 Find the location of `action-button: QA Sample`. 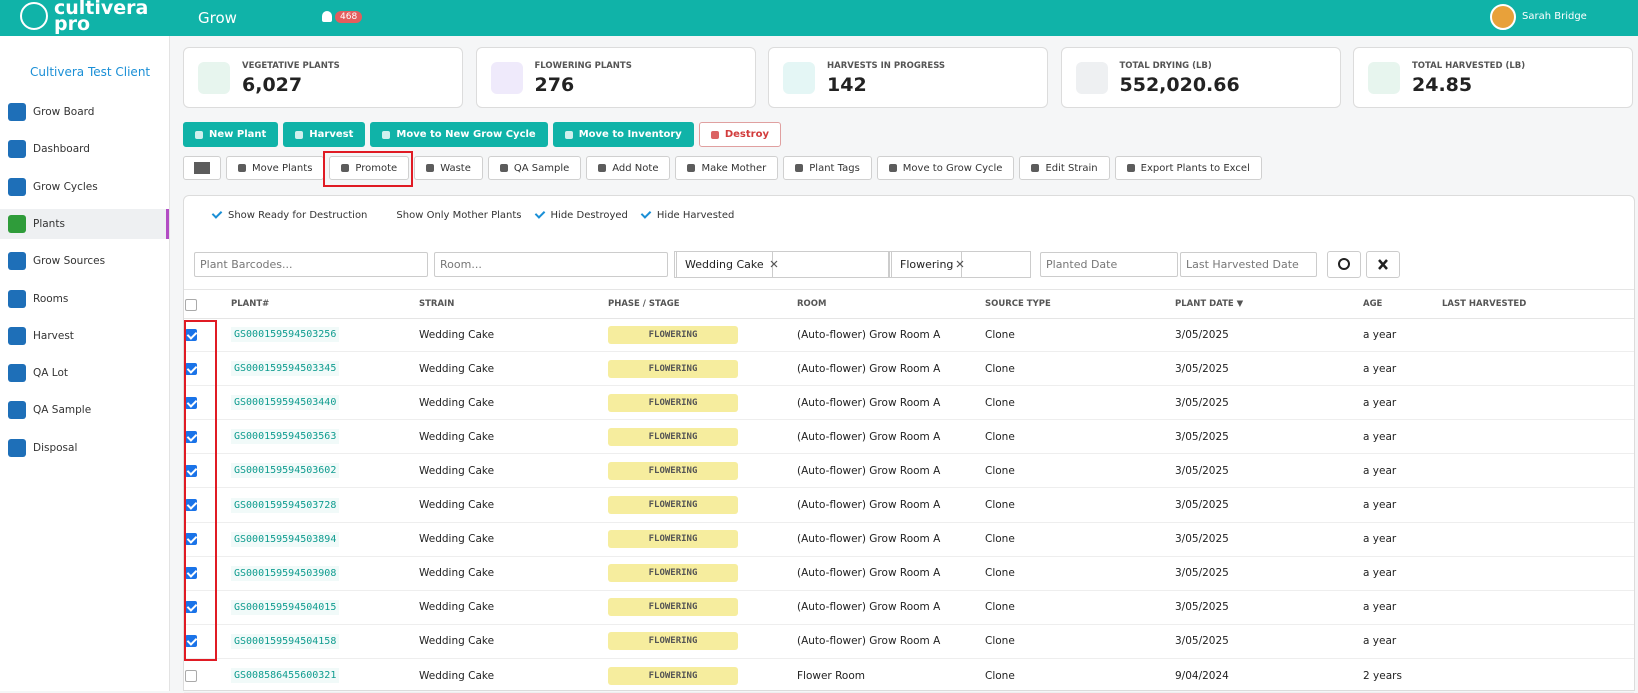

action-button: QA Sample is located at coordinates (534, 168).